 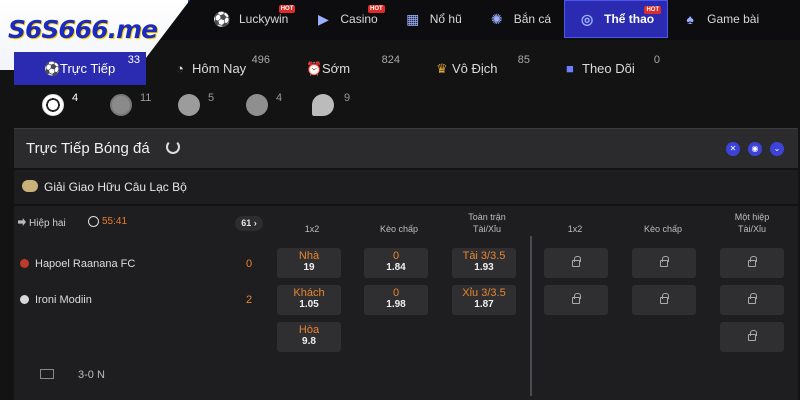 I want to click on odd-under: Xỉu 3/3.5 1.87, so click(x=484, y=300).